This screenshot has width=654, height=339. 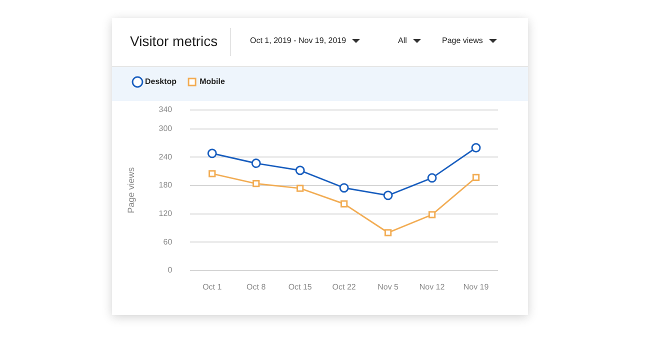 What do you see at coordinates (389, 287) in the screenshot?
I see `x-tick-label: Nov 5` at bounding box center [389, 287].